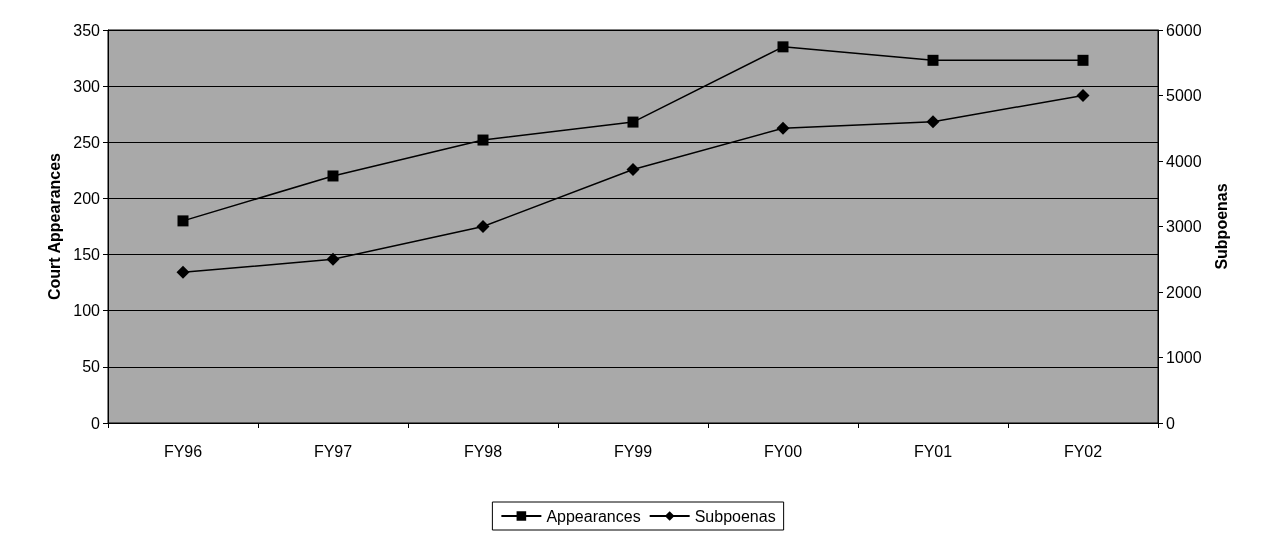 This screenshot has height=548, width=1279. What do you see at coordinates (1184, 161) in the screenshot?
I see `y2-tick-label: 4000` at bounding box center [1184, 161].